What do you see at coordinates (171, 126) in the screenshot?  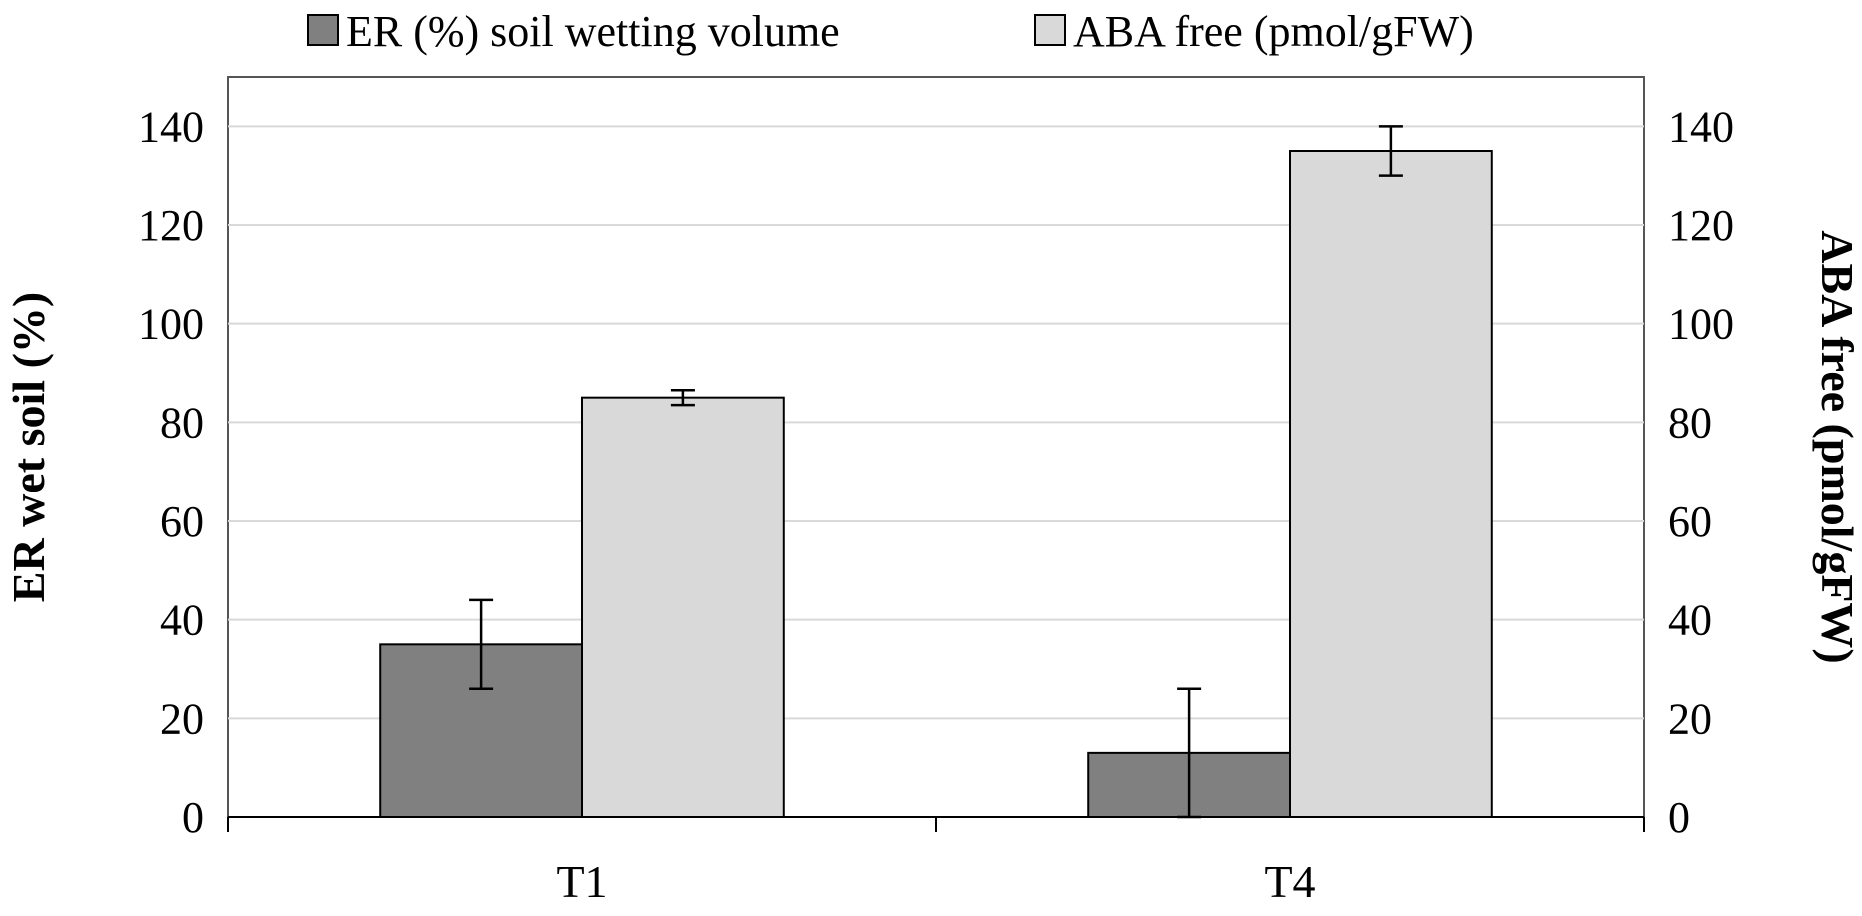 I see `y-tick-label: 140` at bounding box center [171, 126].